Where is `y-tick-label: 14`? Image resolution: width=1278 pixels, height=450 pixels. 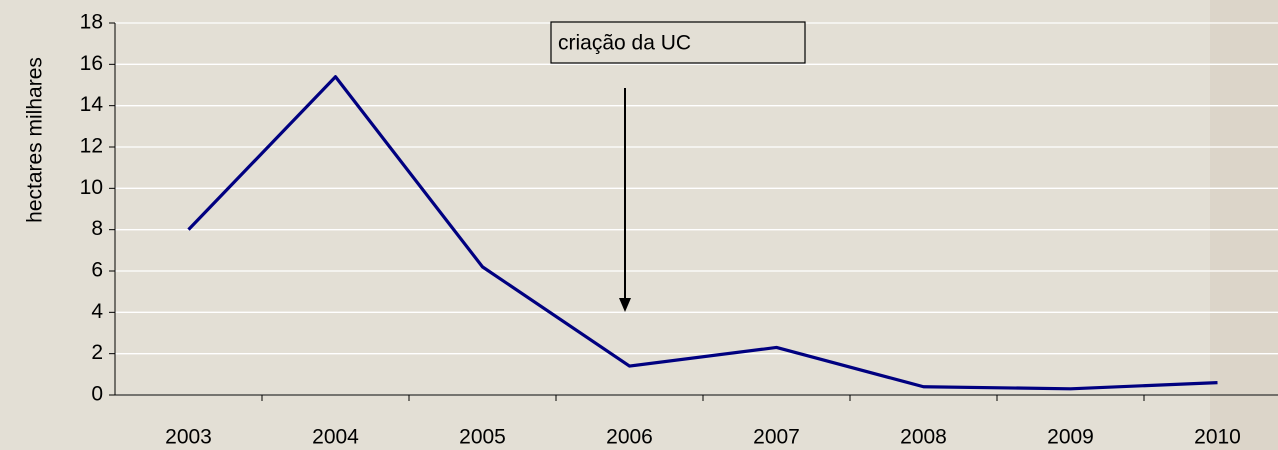
y-tick-label: 14 is located at coordinates (92, 104).